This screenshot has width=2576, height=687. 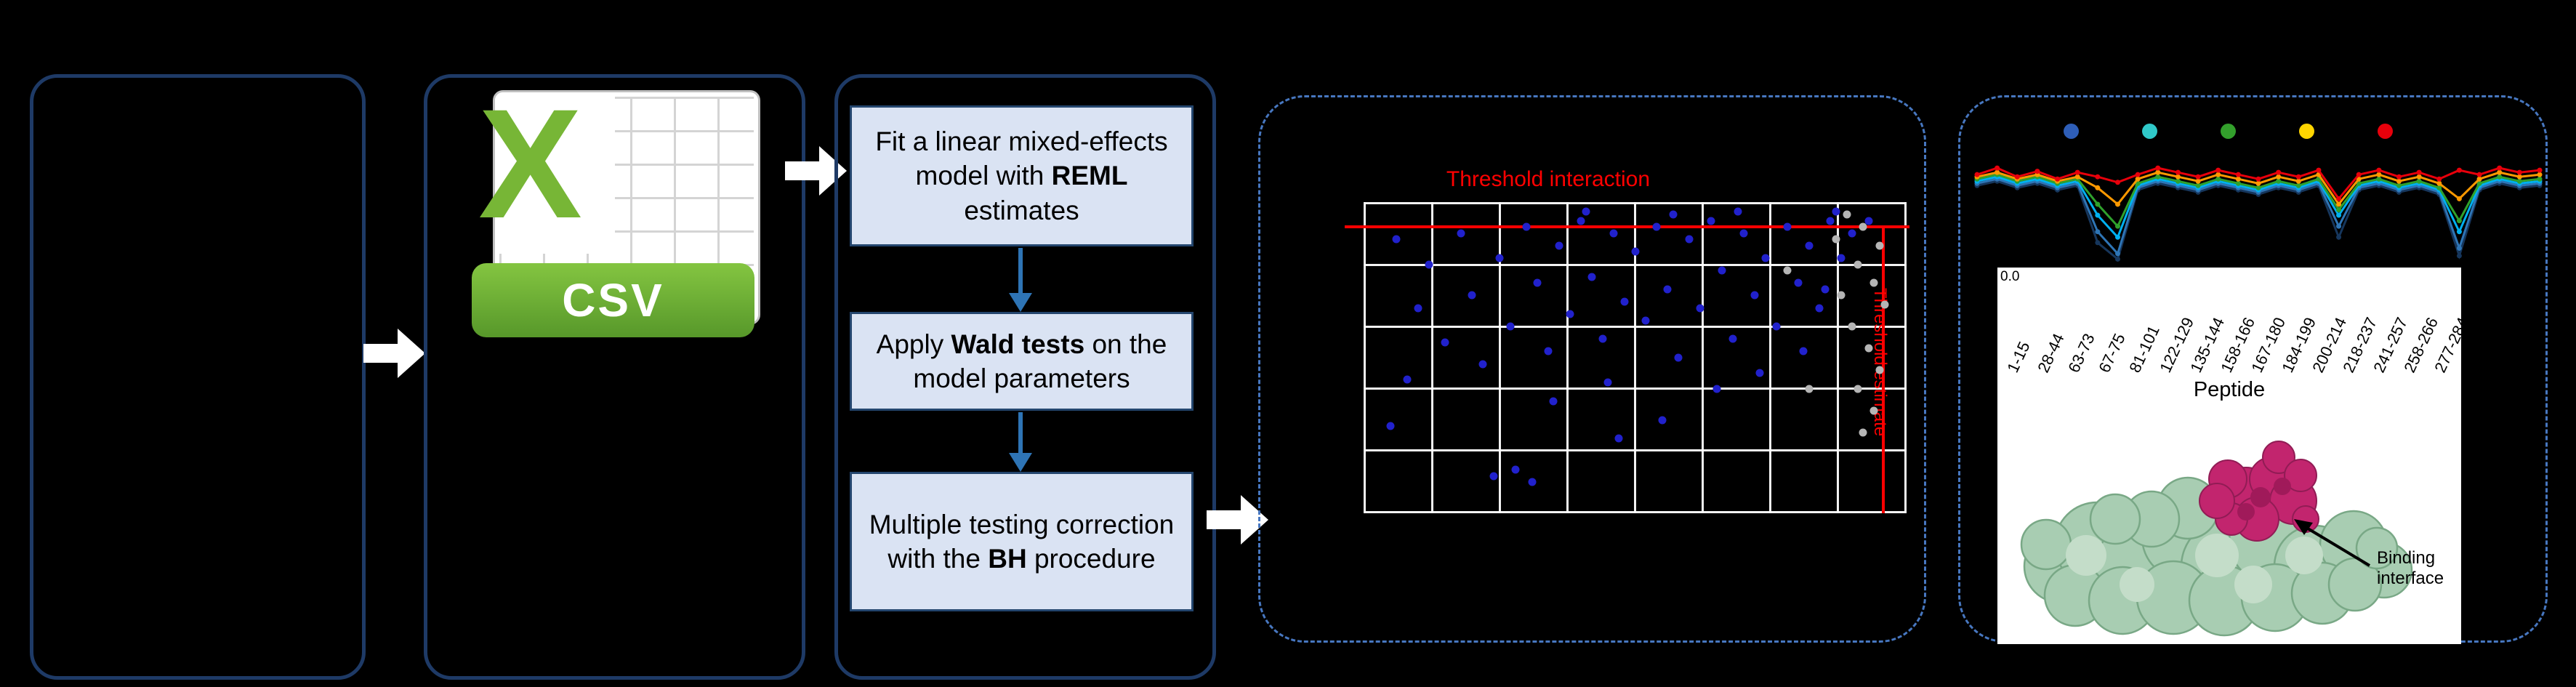 I want to click on arrow-shaft, so click(x=1020, y=270).